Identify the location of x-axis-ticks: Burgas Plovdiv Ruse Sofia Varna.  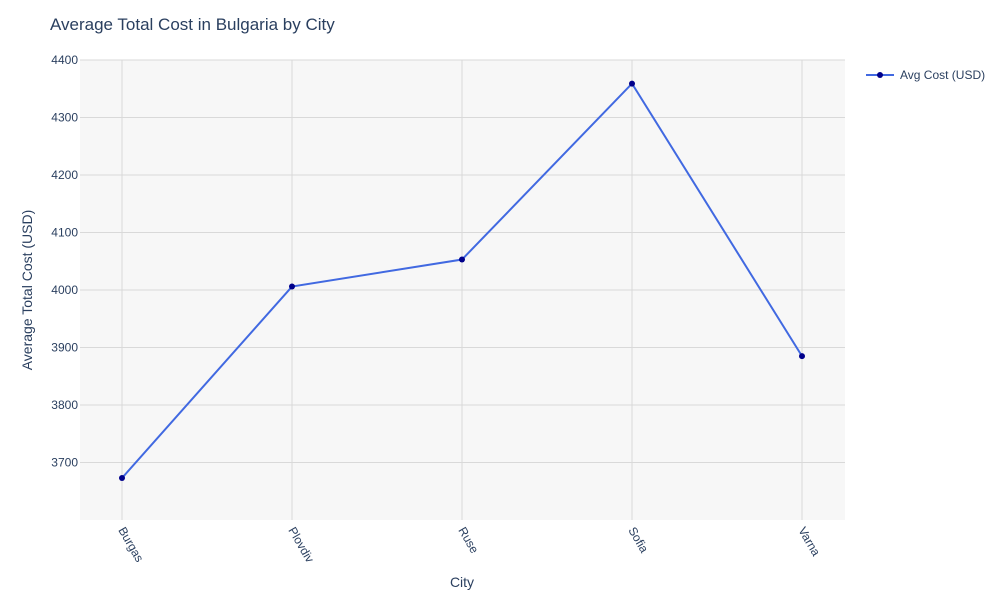
(469, 545).